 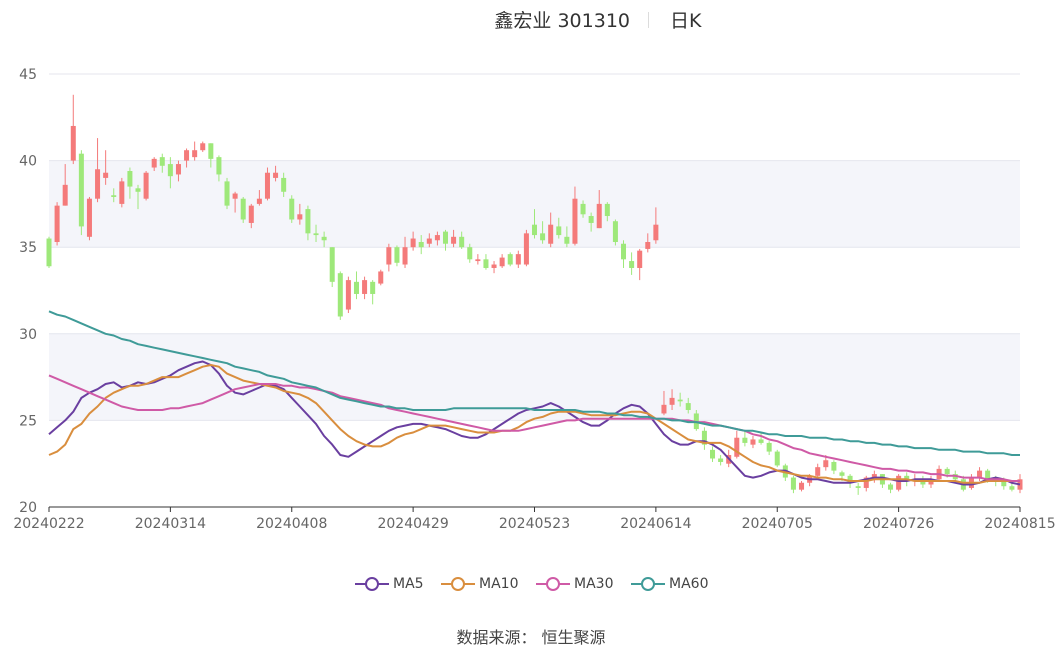 What do you see at coordinates (686, 21) in the screenshot?
I see `period-label: 日K` at bounding box center [686, 21].